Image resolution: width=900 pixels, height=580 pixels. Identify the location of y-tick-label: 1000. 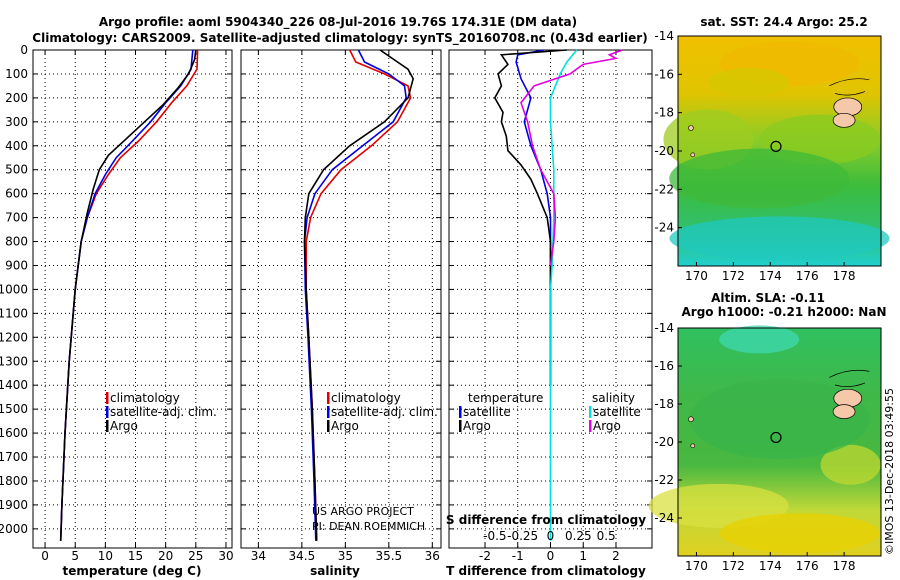
(14, 289).